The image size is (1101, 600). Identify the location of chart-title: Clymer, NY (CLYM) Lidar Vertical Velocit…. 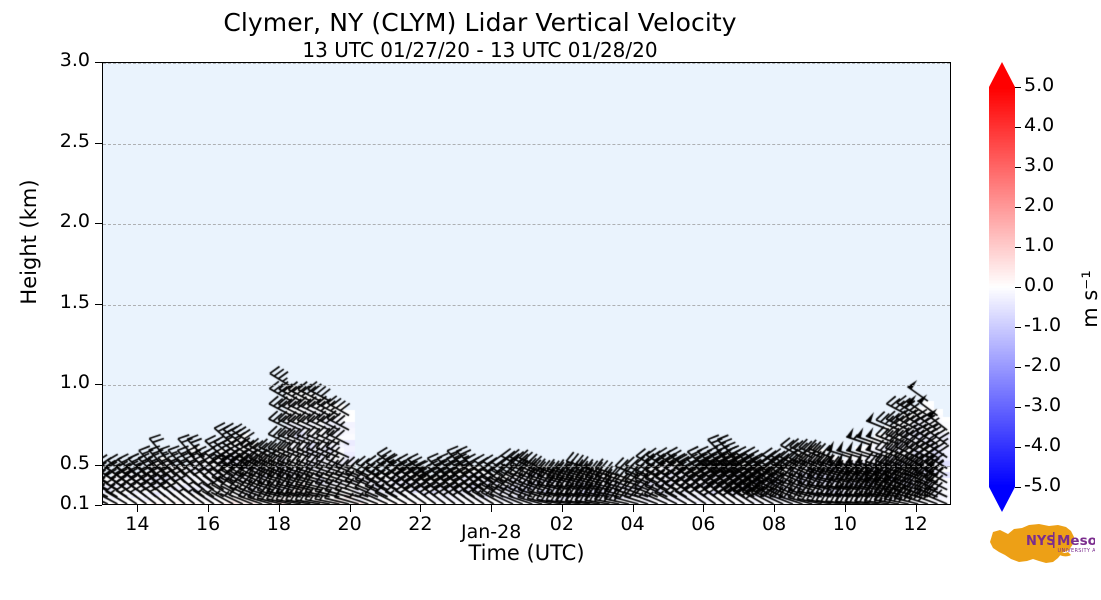
(480, 22).